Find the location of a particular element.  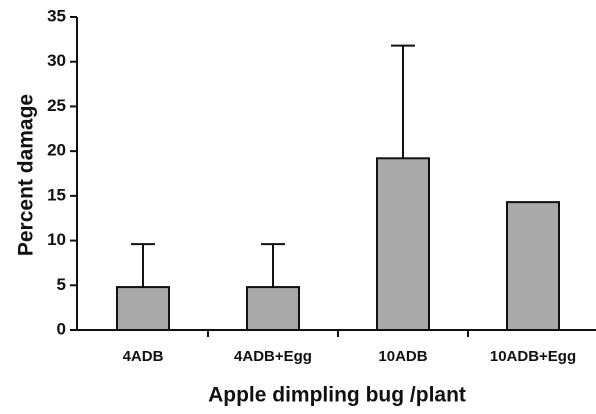

y-tick-label: 30 is located at coordinates (56, 60).